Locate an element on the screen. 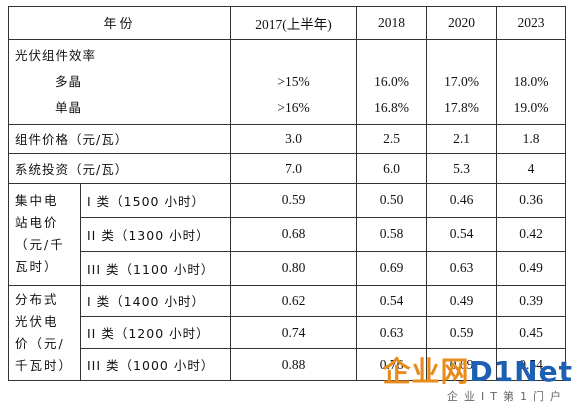  multi-value: 18.0% is located at coordinates (531, 81).